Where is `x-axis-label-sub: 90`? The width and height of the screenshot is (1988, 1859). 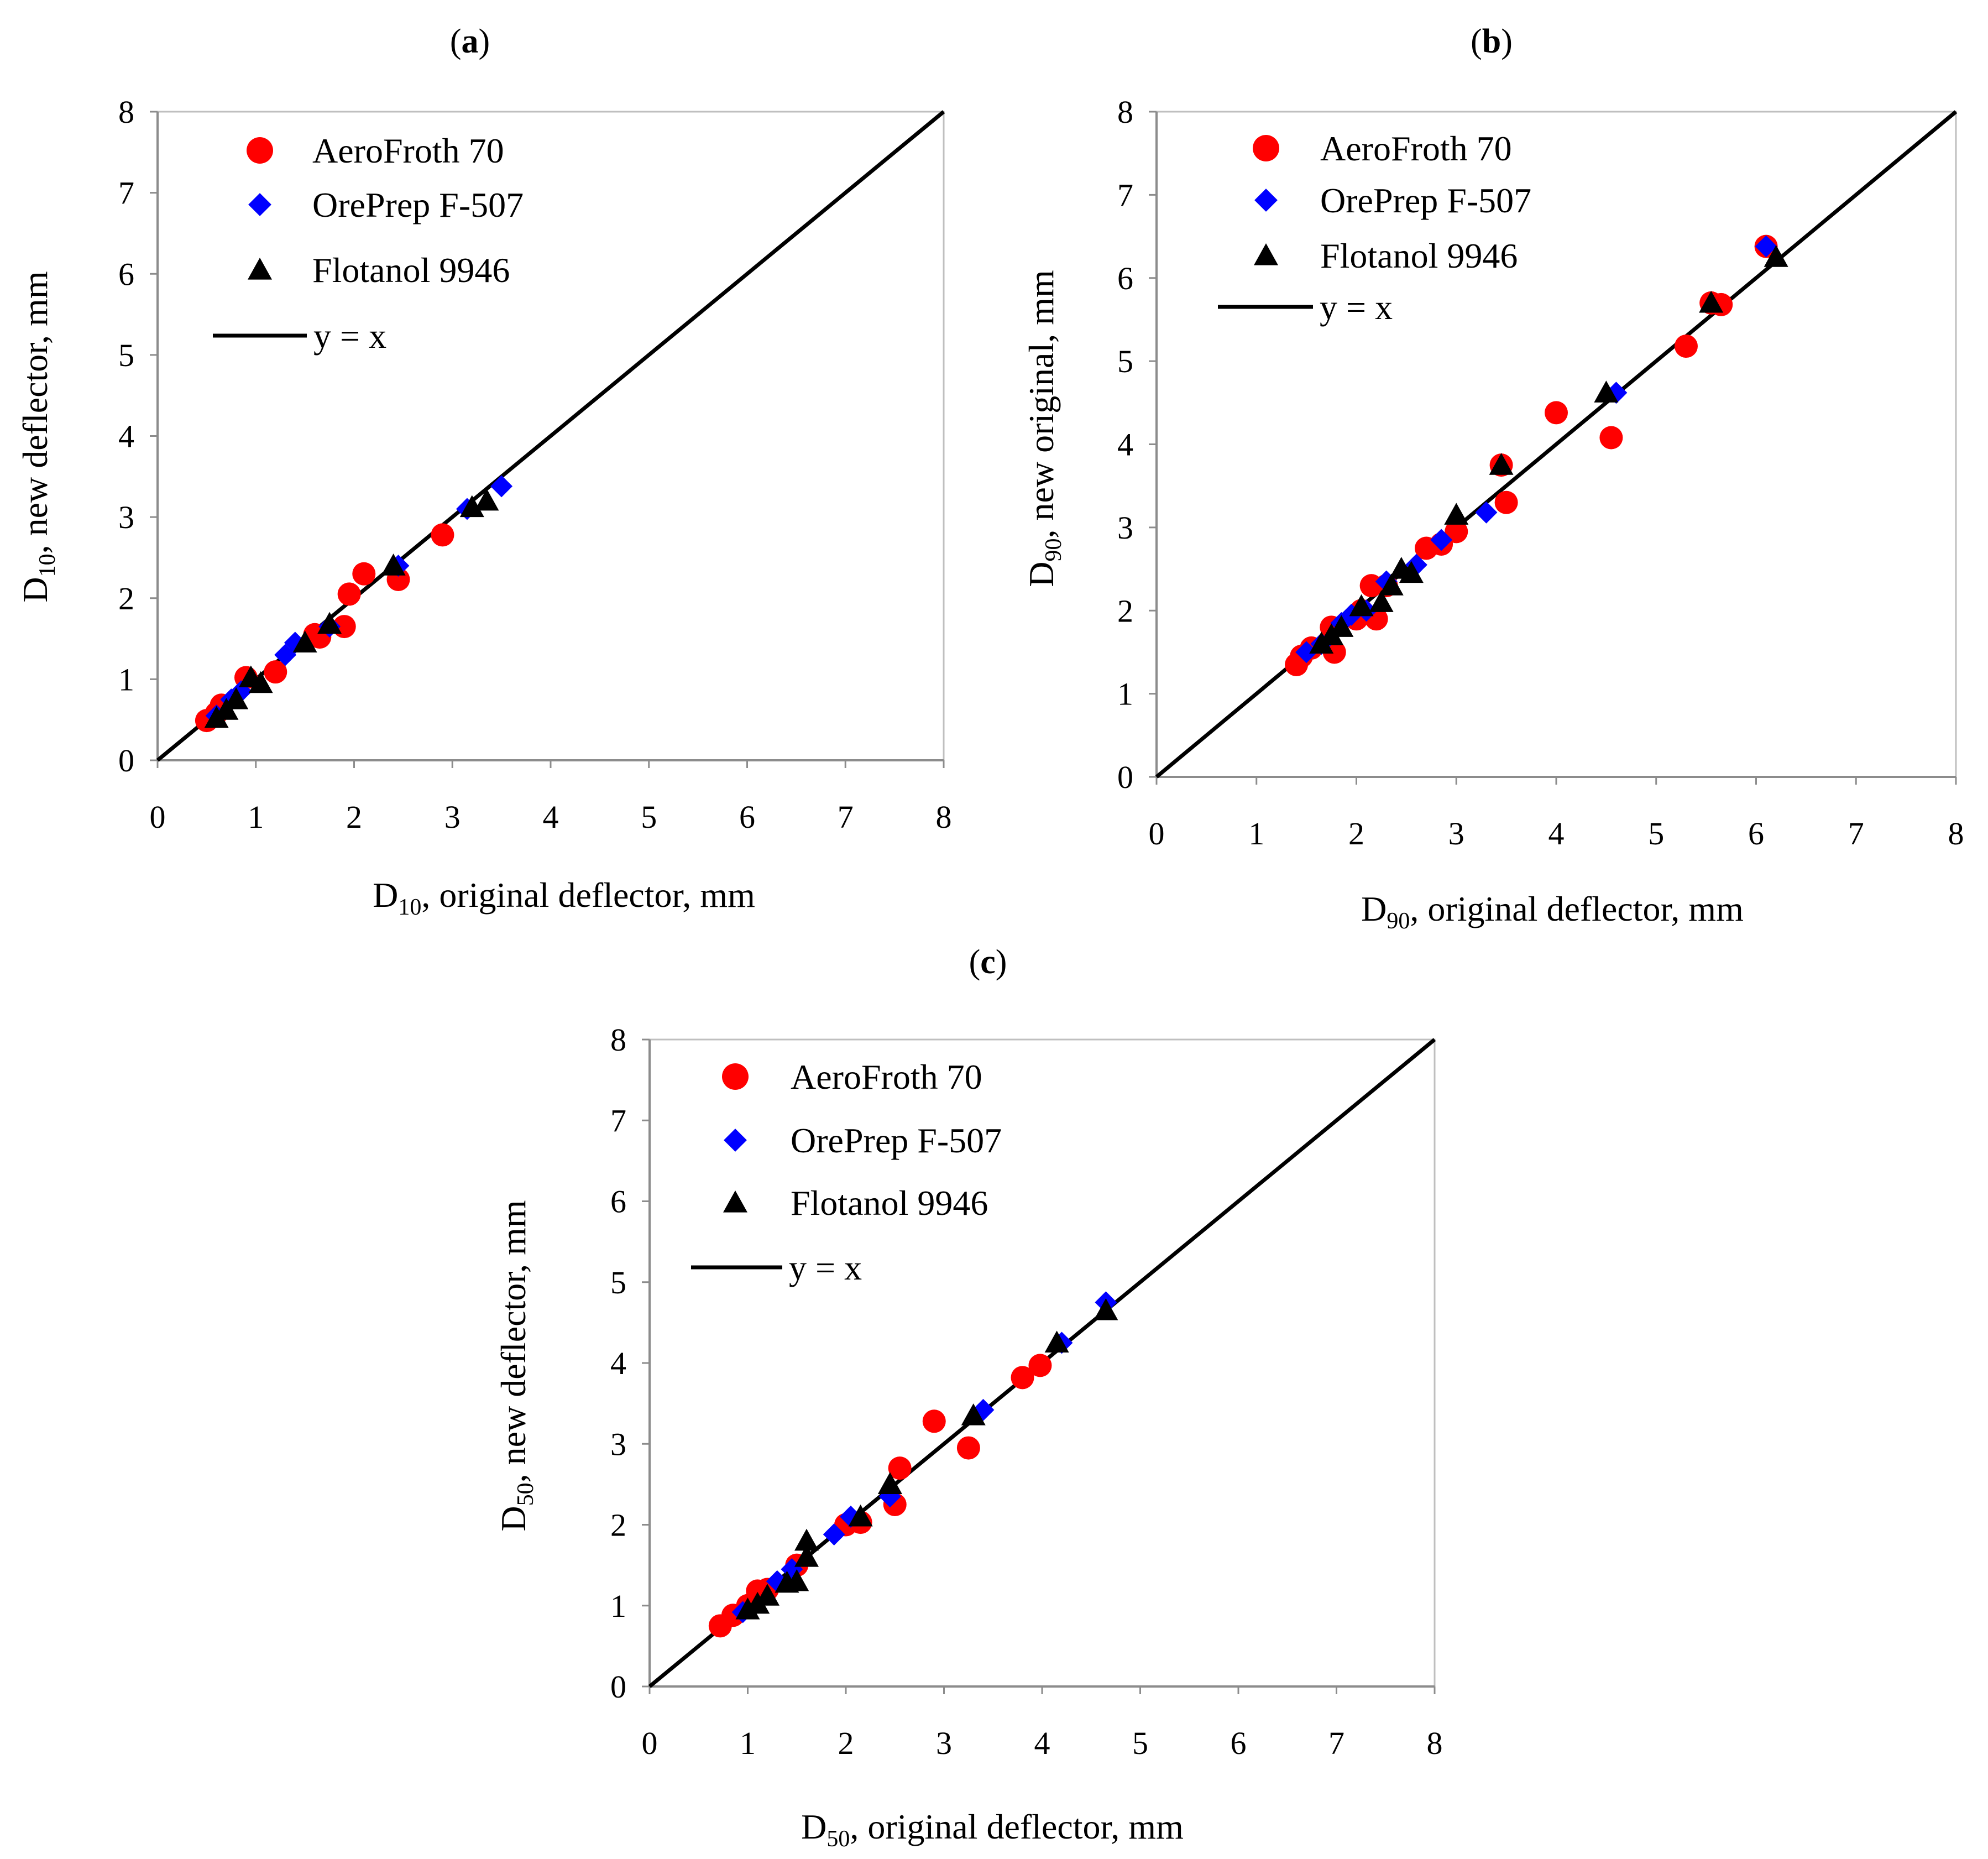
x-axis-label-sub: 90 is located at coordinates (1398, 921).